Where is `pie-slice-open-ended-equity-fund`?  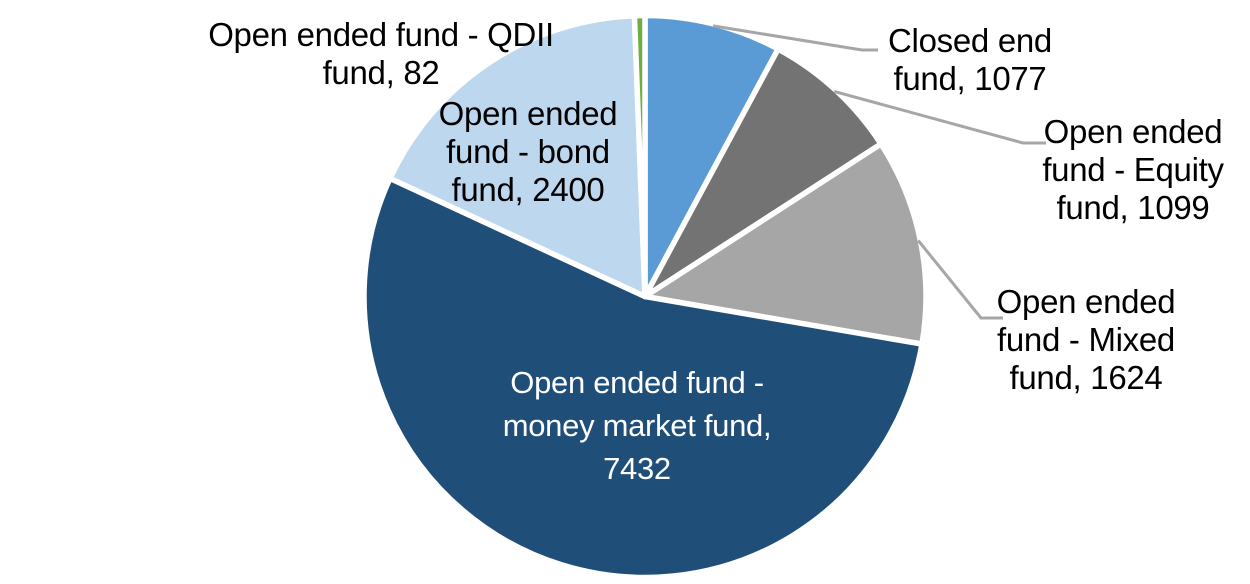
pie-slice-open-ended-equity-fund is located at coordinates (763, 173).